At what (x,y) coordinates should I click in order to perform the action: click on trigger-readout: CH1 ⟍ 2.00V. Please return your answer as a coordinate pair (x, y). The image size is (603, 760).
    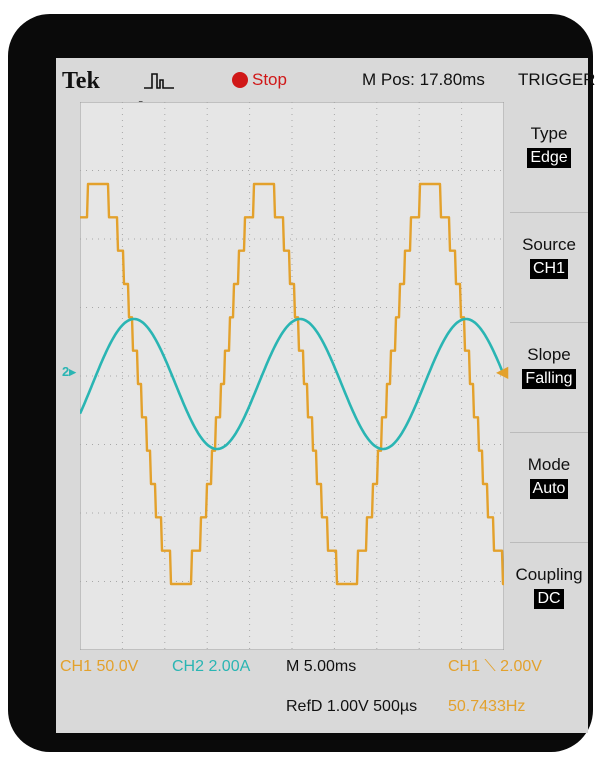
    Looking at the image, I should click on (495, 666).